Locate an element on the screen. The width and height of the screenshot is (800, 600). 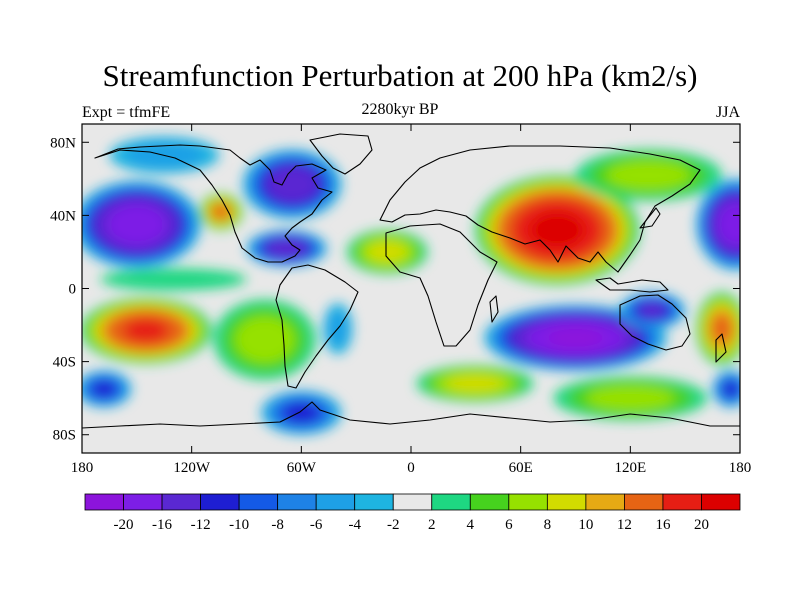
feature-south-indian-high is located at coordinates (475, 383).